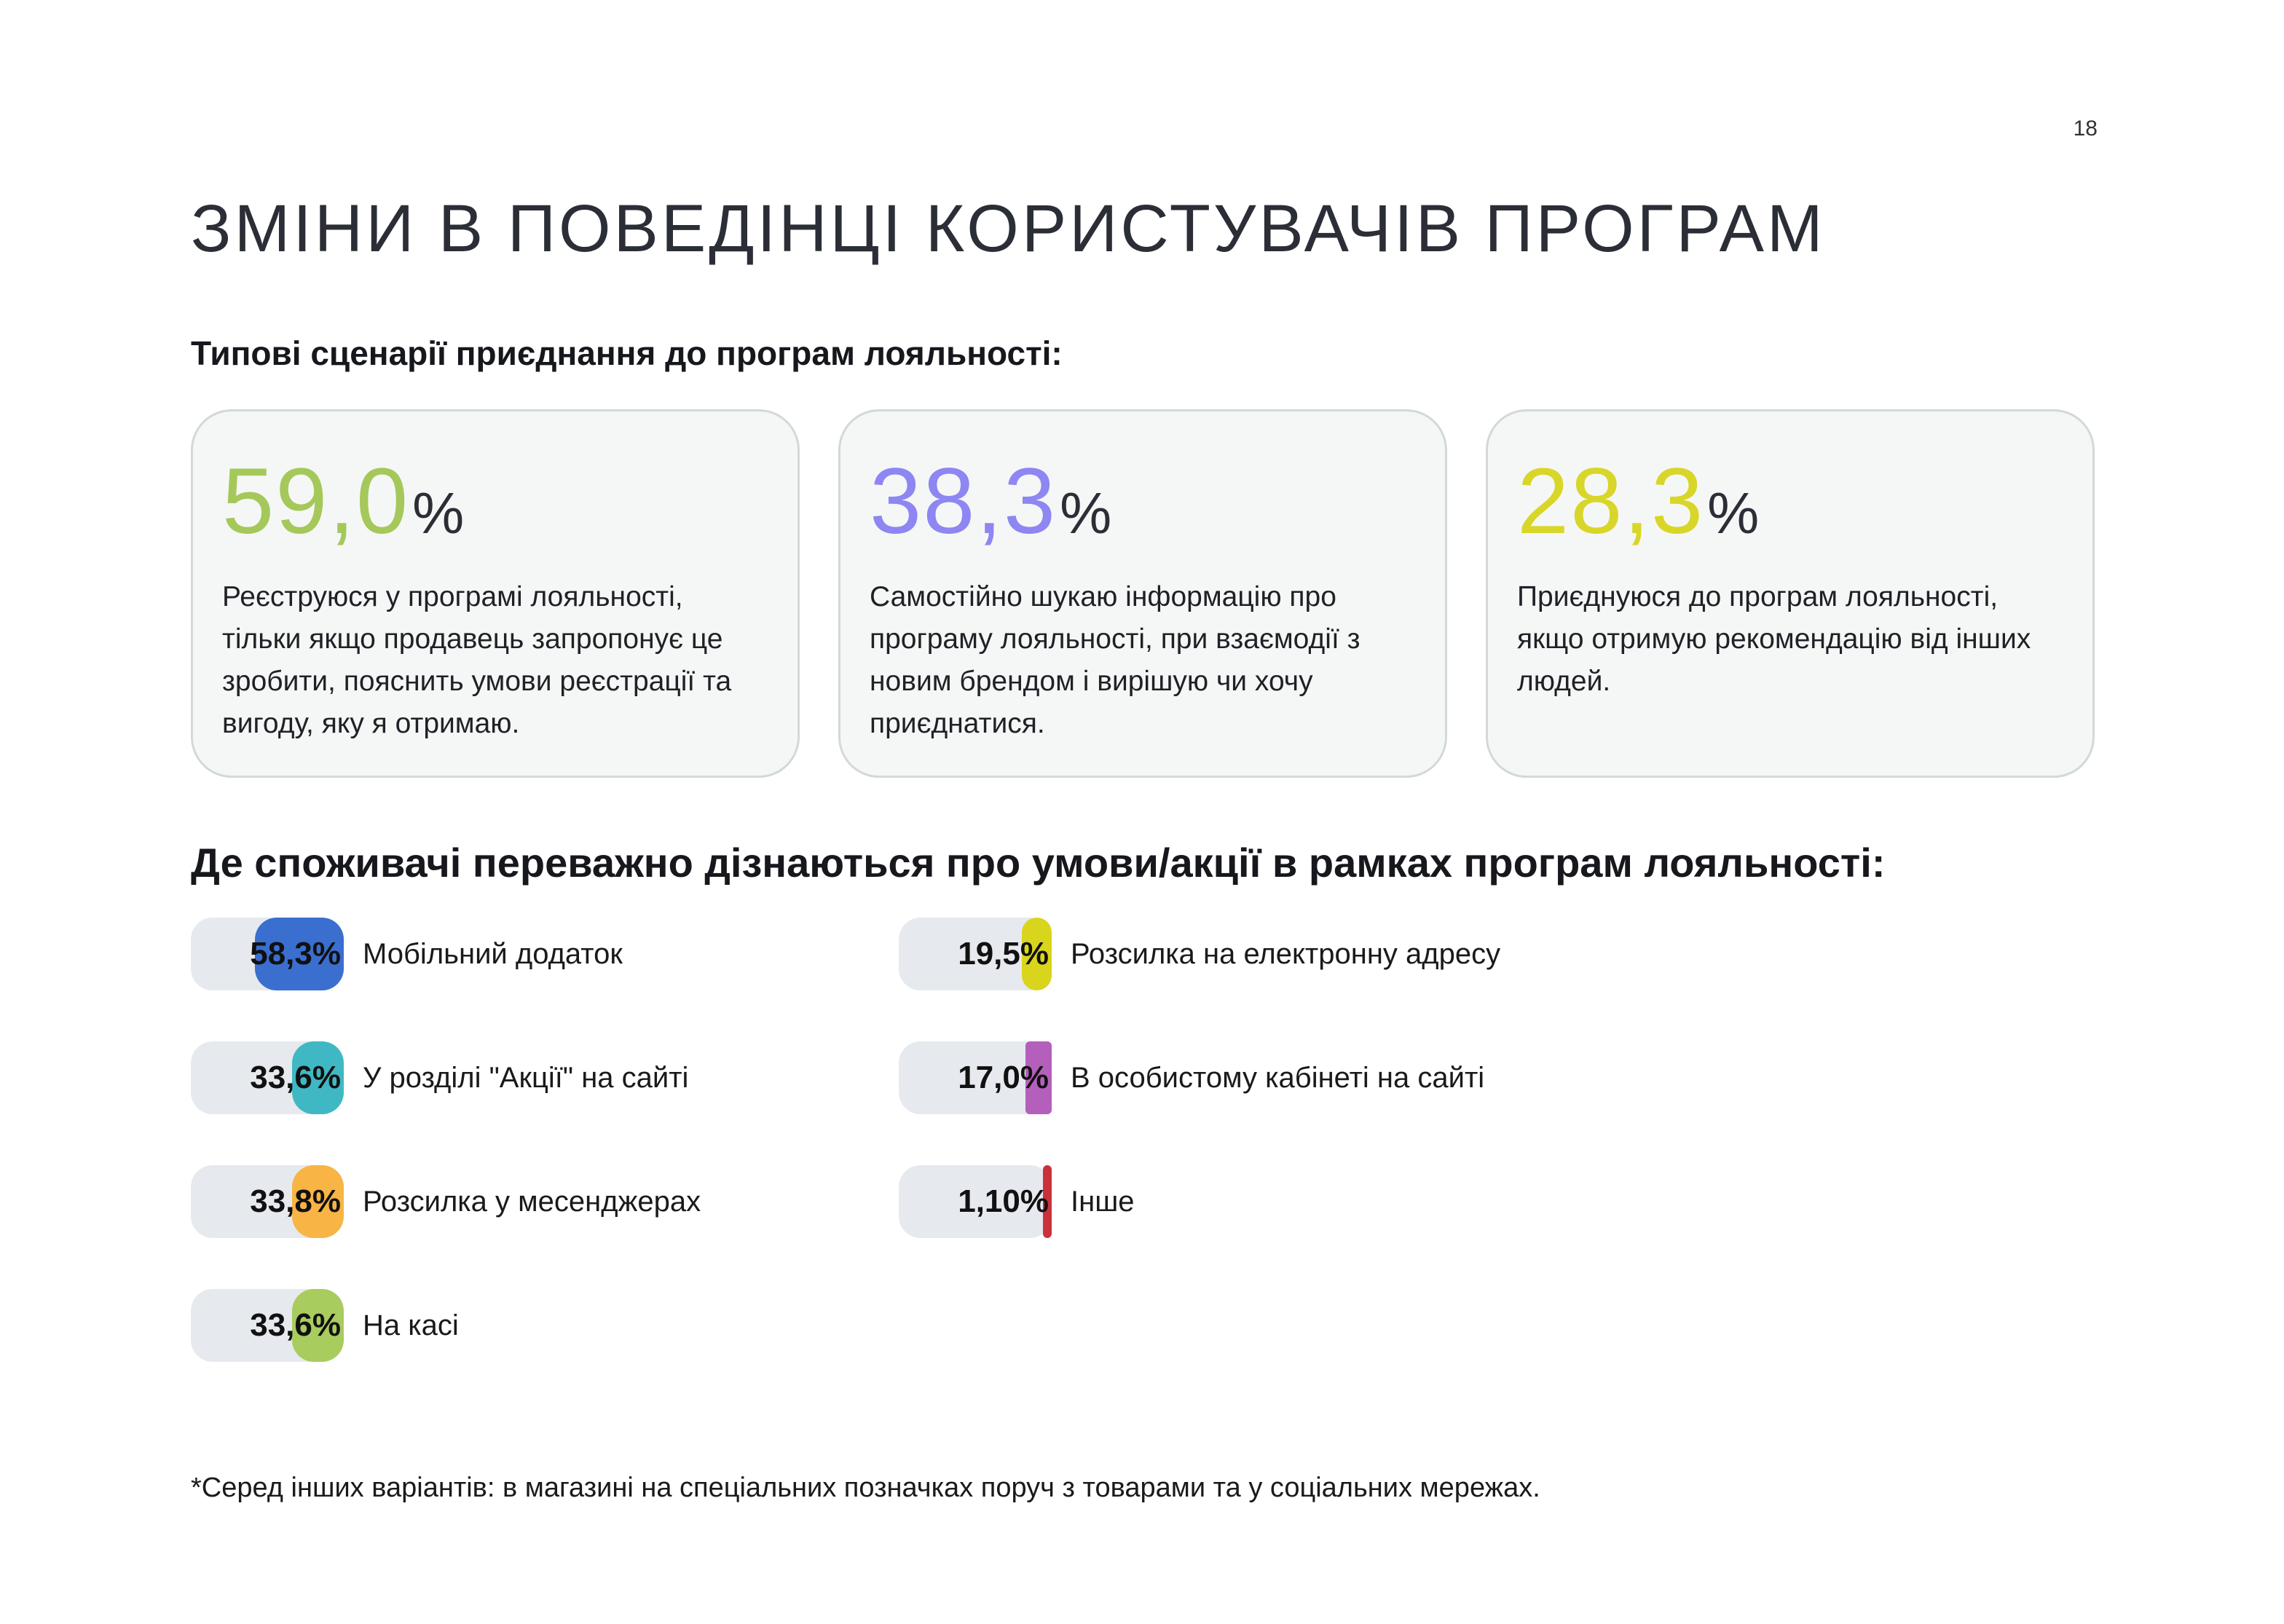 The image size is (2284, 1624). What do you see at coordinates (1003, 1201) in the screenshot?
I see `bar-value: 1,10%` at bounding box center [1003, 1201].